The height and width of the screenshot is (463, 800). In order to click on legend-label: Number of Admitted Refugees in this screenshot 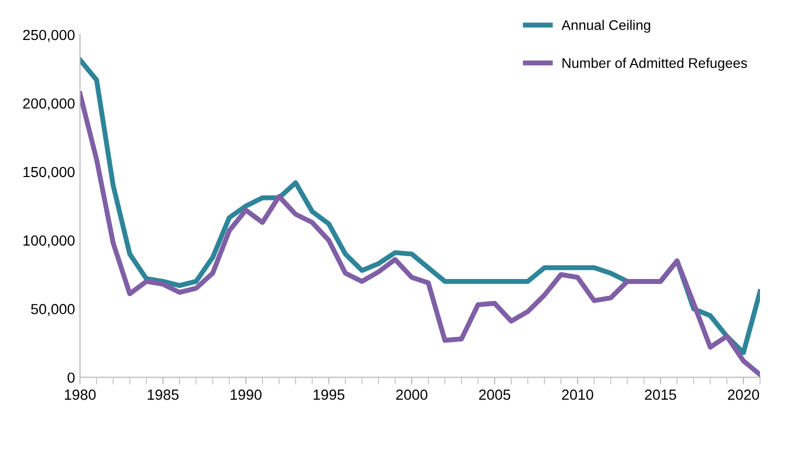, I will do `click(655, 64)`.